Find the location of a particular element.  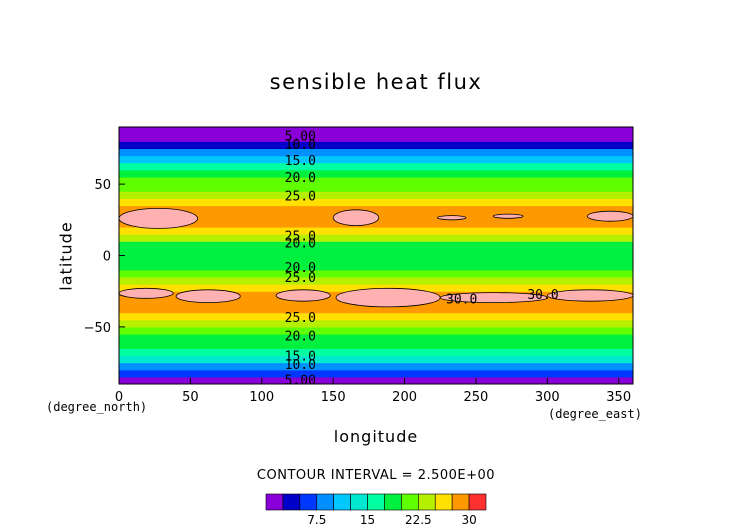

band--45 is located at coordinates (376, 316).